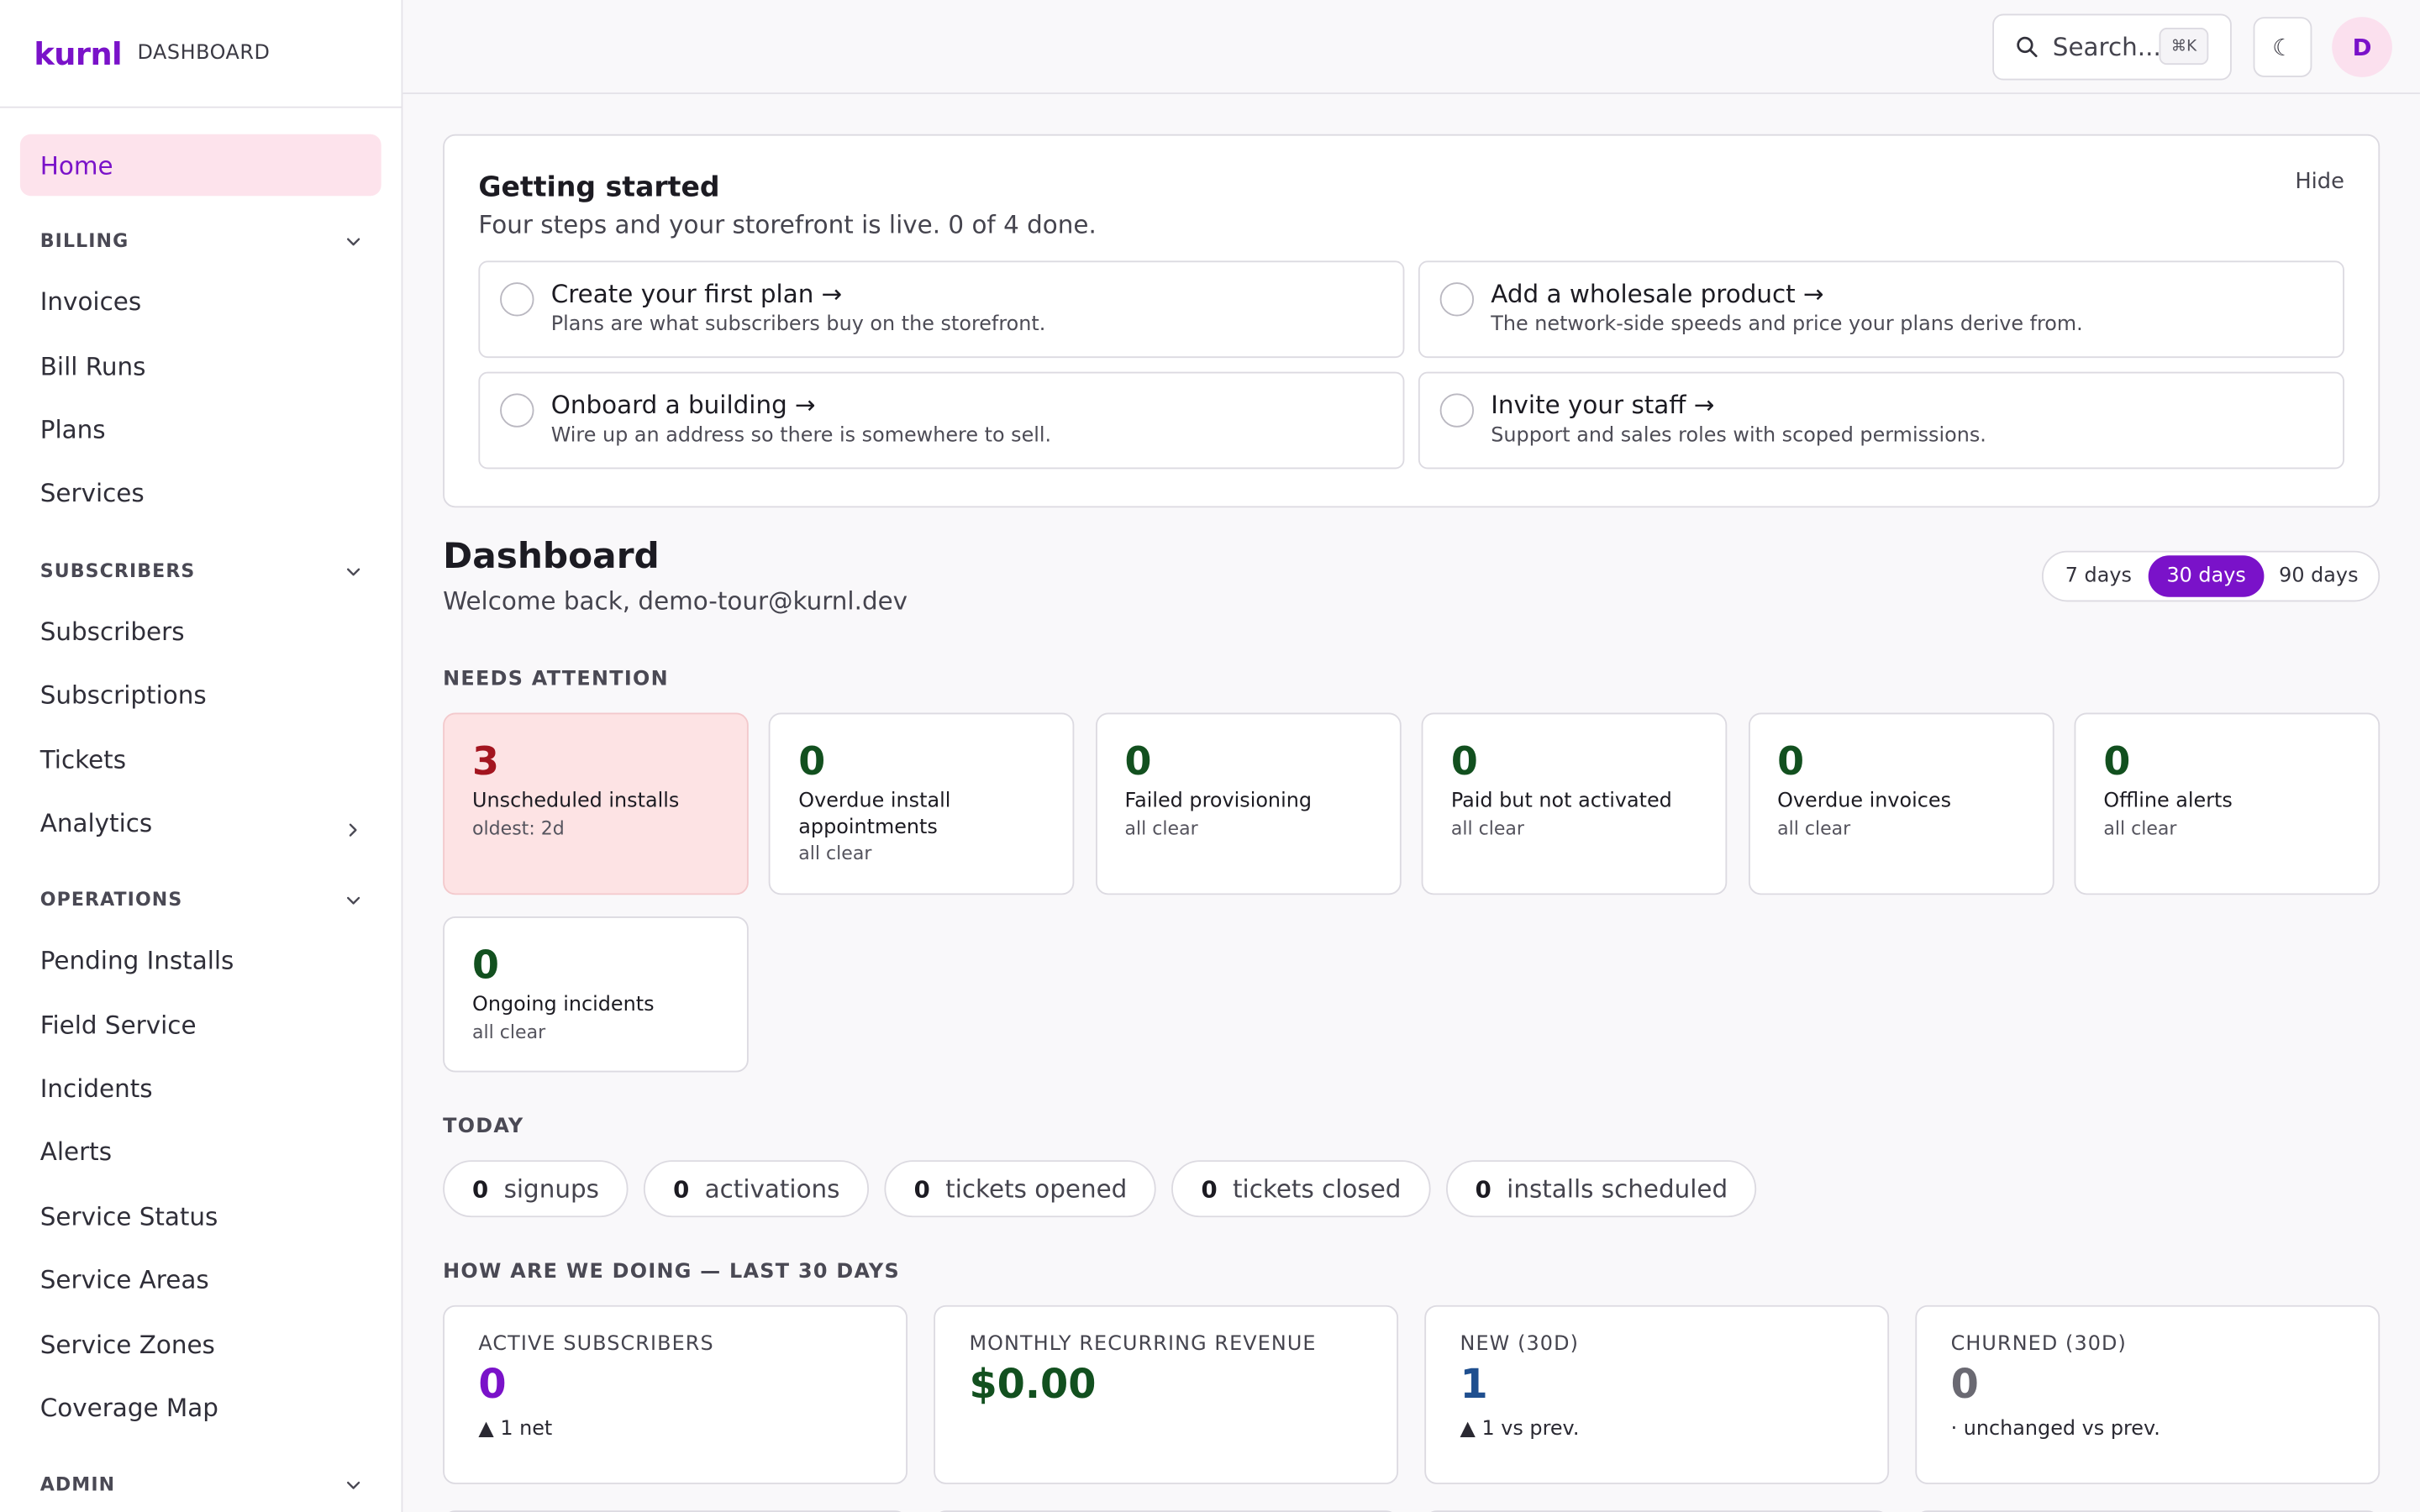 The height and width of the screenshot is (1512, 2420). I want to click on sidebar-item-alerts: Alerts, so click(200, 1152).